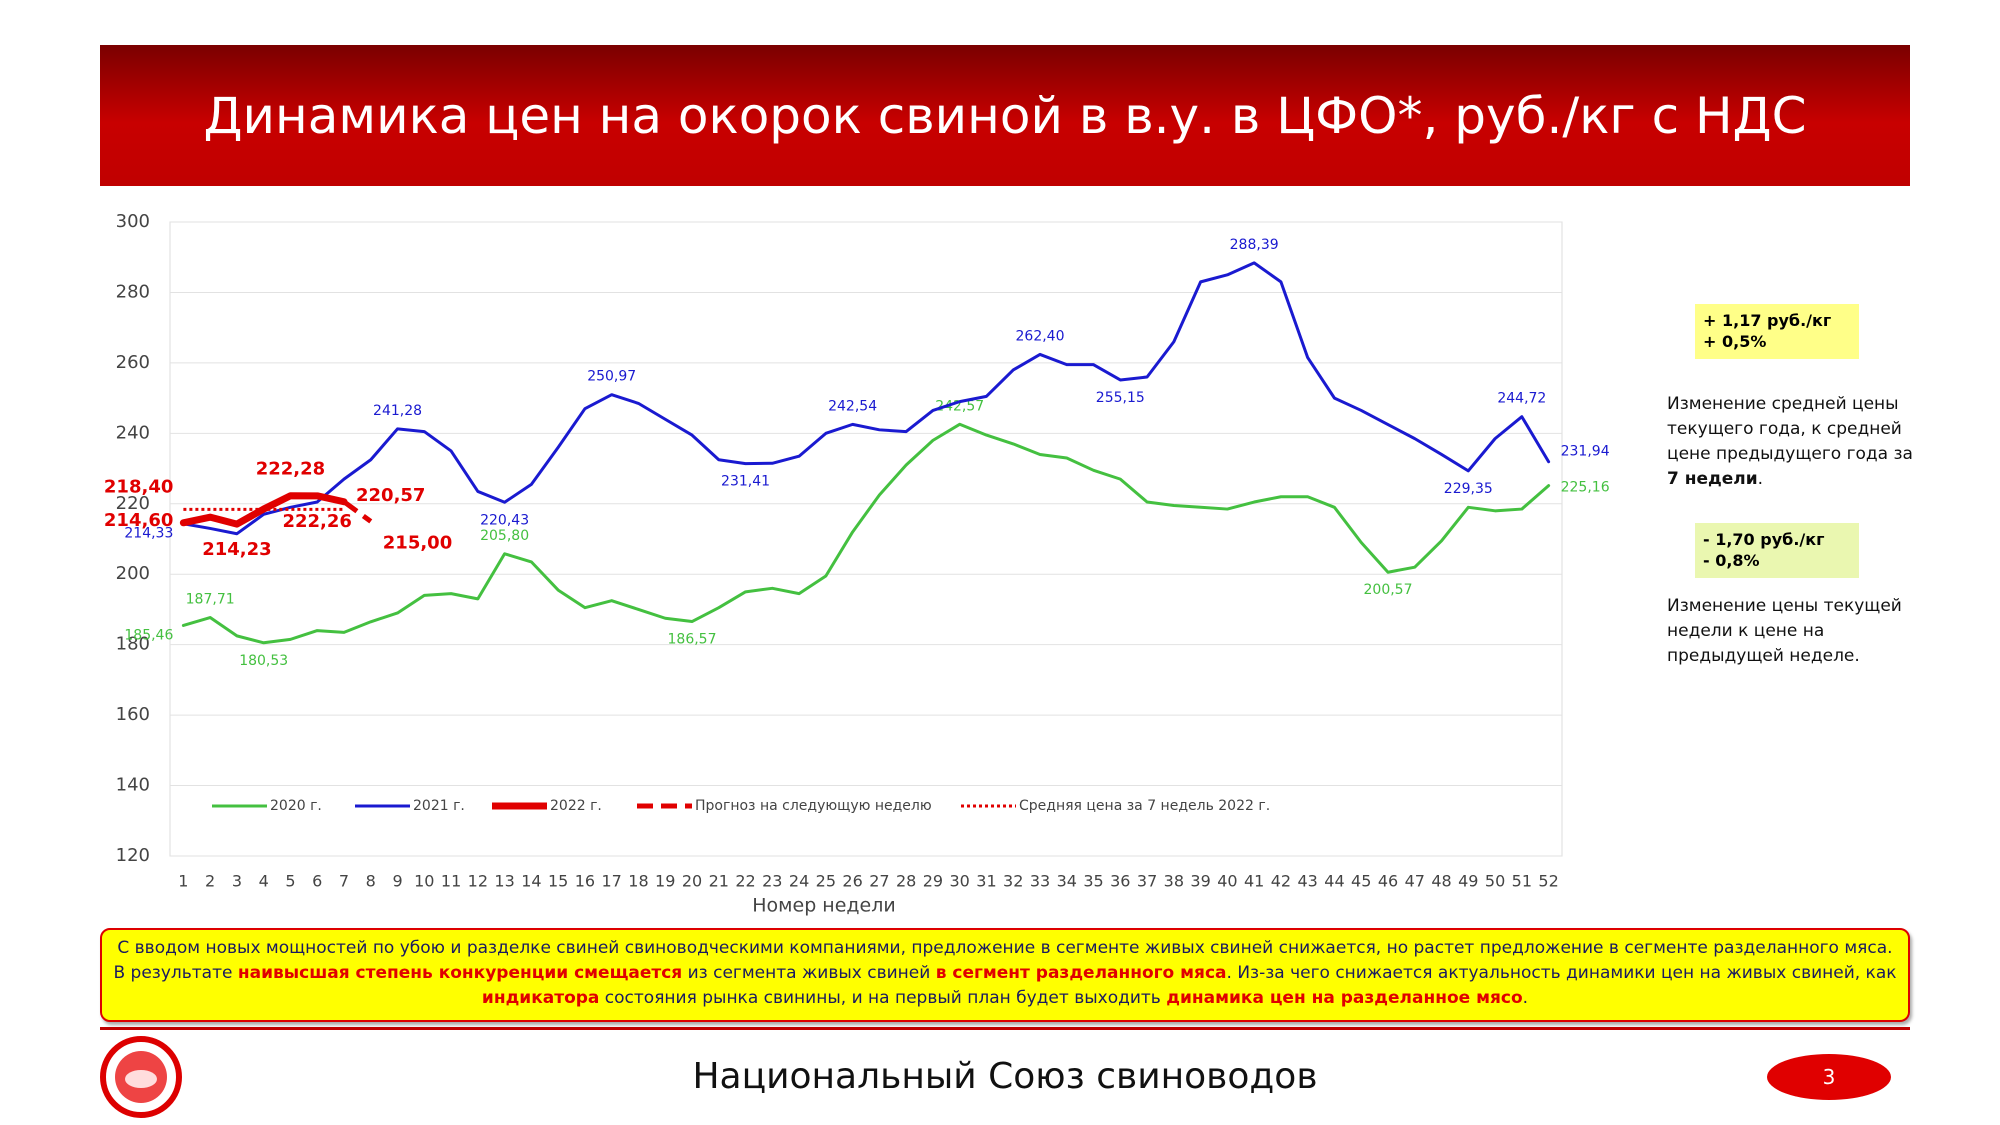  I want to click on x-tick-label: 34, so click(1067, 881).